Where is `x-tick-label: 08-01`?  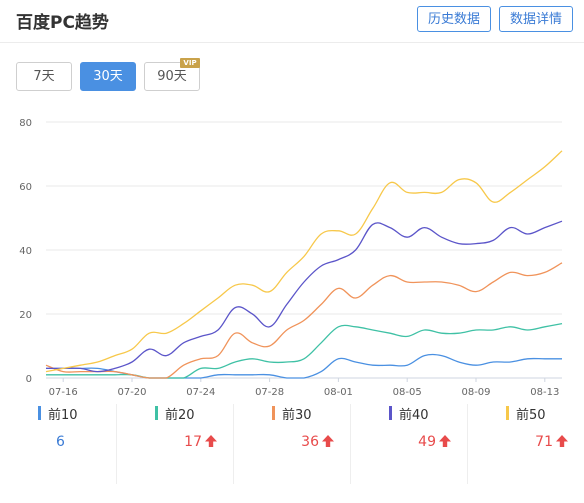
x-tick-label: 08-01 is located at coordinates (338, 392).